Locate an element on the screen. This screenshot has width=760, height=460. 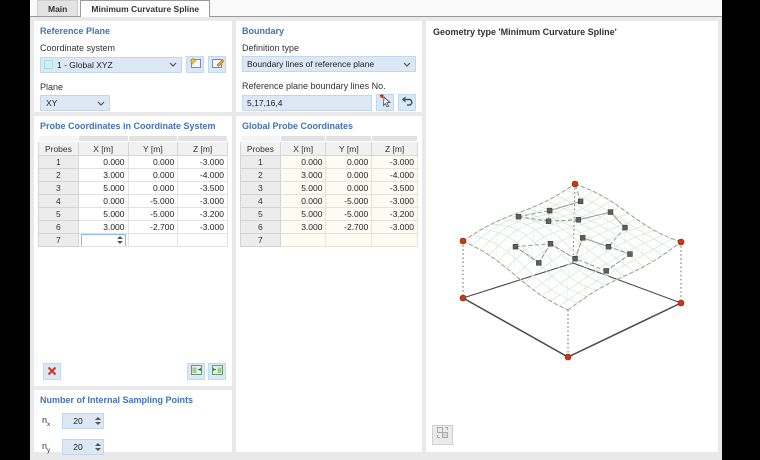
boundary-lines-value: 5,17,16,4 is located at coordinates (265, 102).